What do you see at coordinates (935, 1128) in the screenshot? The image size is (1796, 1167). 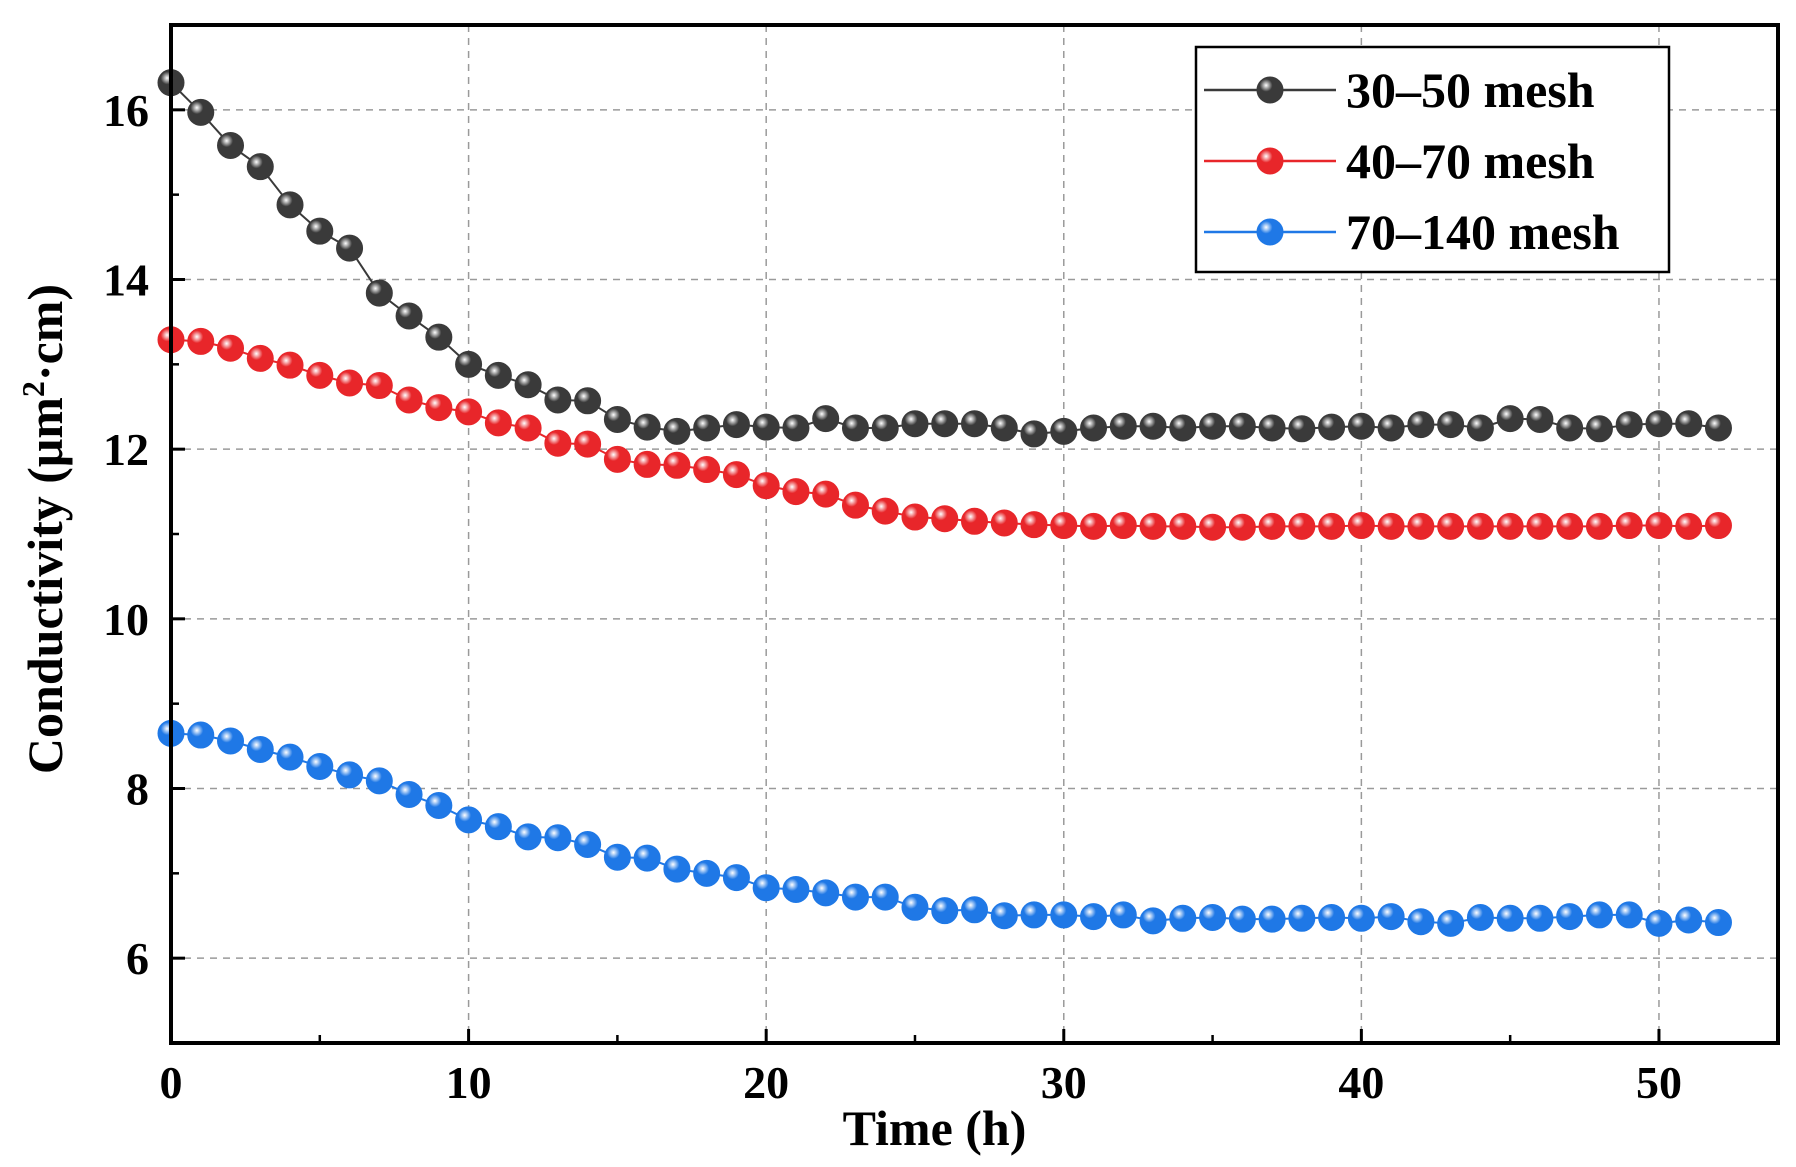 I see `x-axis-title: Time (h)` at bounding box center [935, 1128].